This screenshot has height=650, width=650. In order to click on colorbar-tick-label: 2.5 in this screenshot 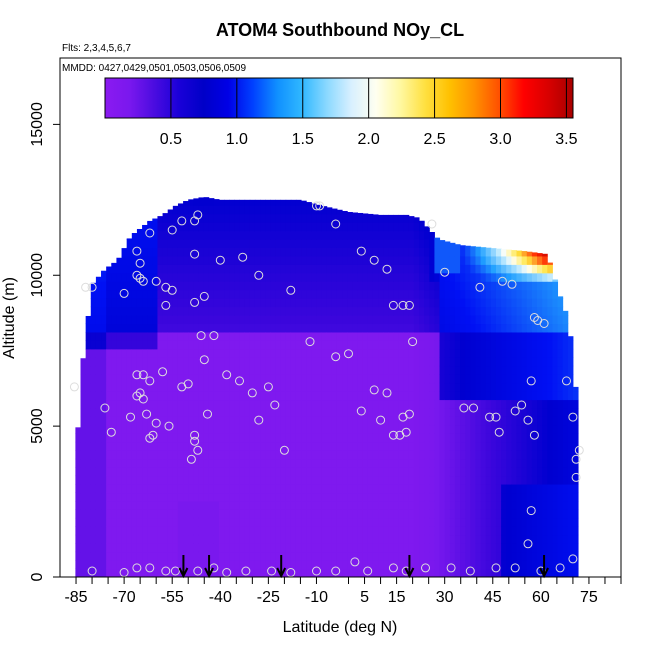, I will do `click(434, 139)`.